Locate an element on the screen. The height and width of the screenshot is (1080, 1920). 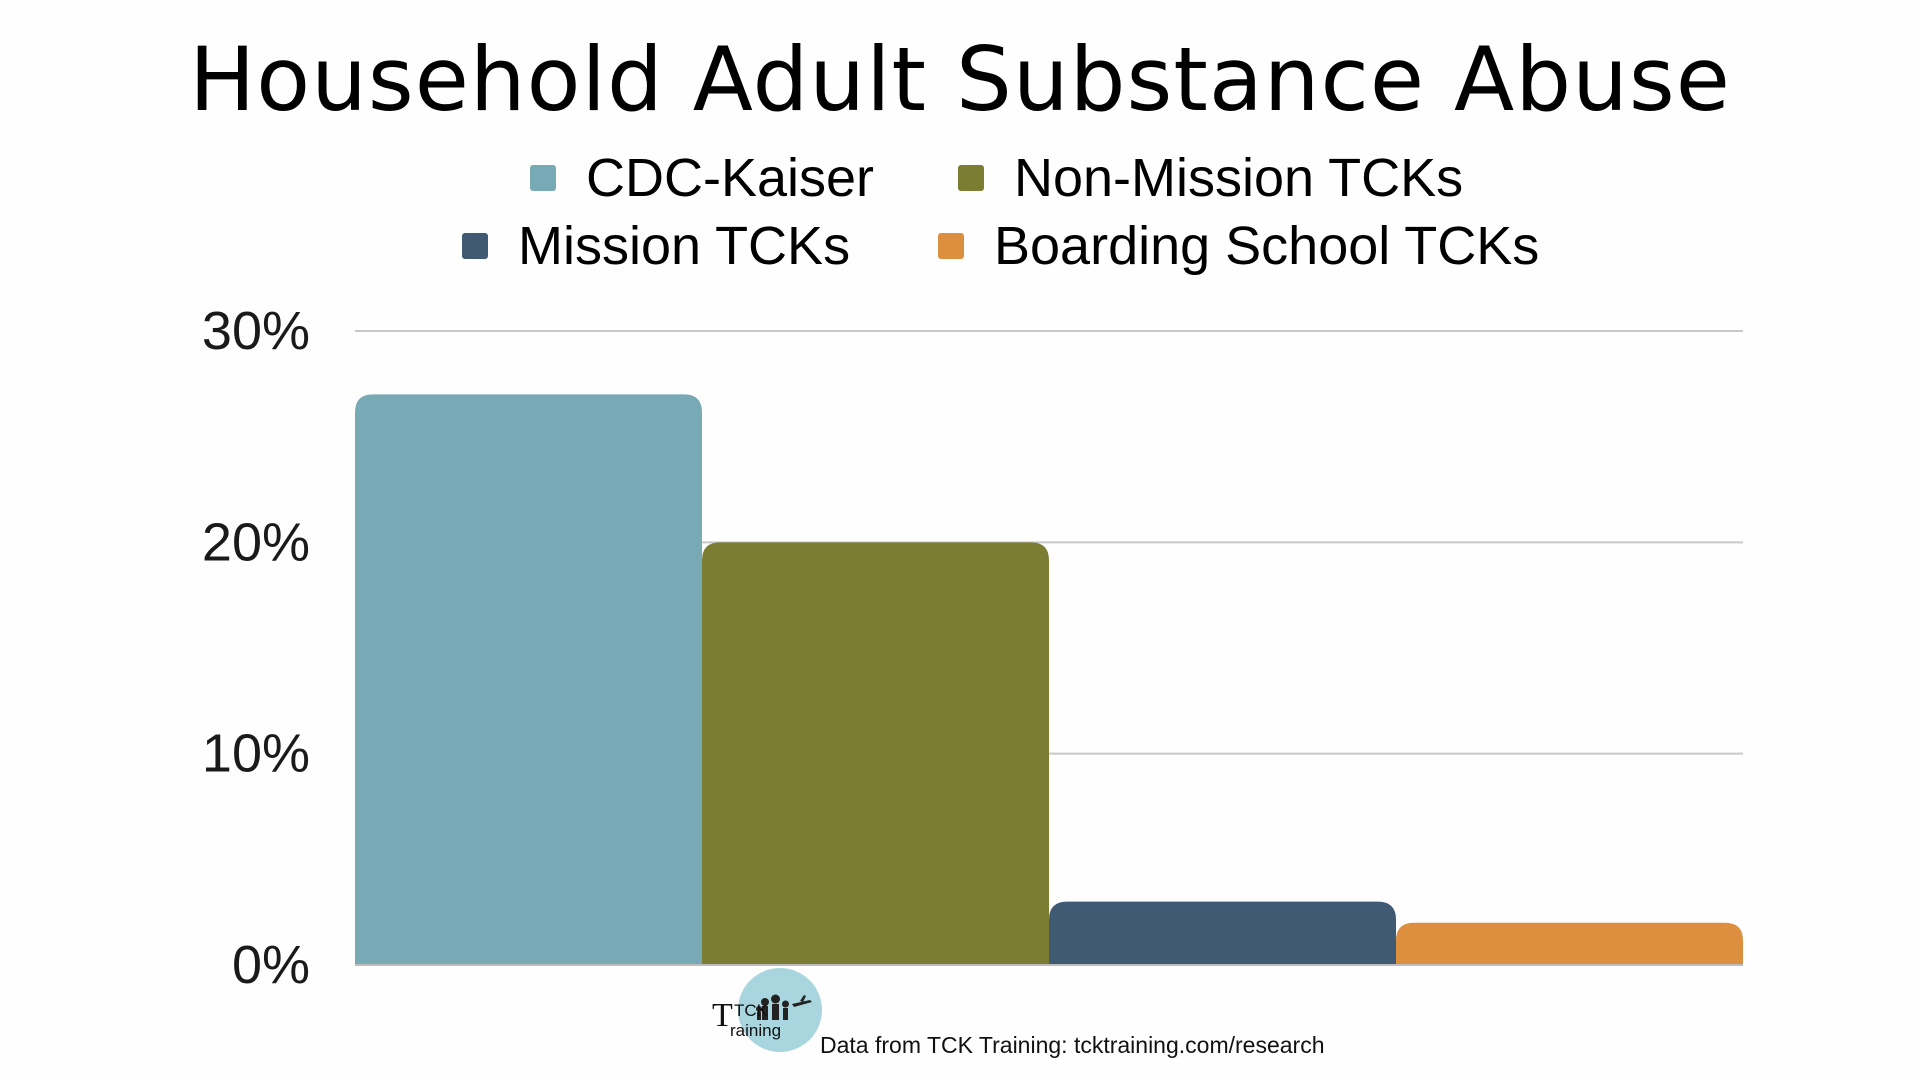
y-tick-label-20: 20% is located at coordinates (256, 542).